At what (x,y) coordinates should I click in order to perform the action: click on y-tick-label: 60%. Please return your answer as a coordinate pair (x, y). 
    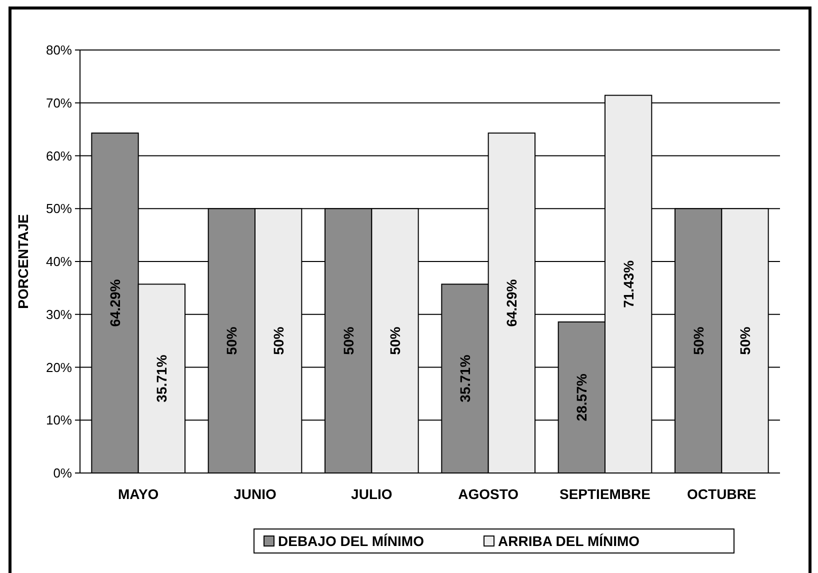
    Looking at the image, I should click on (59, 156).